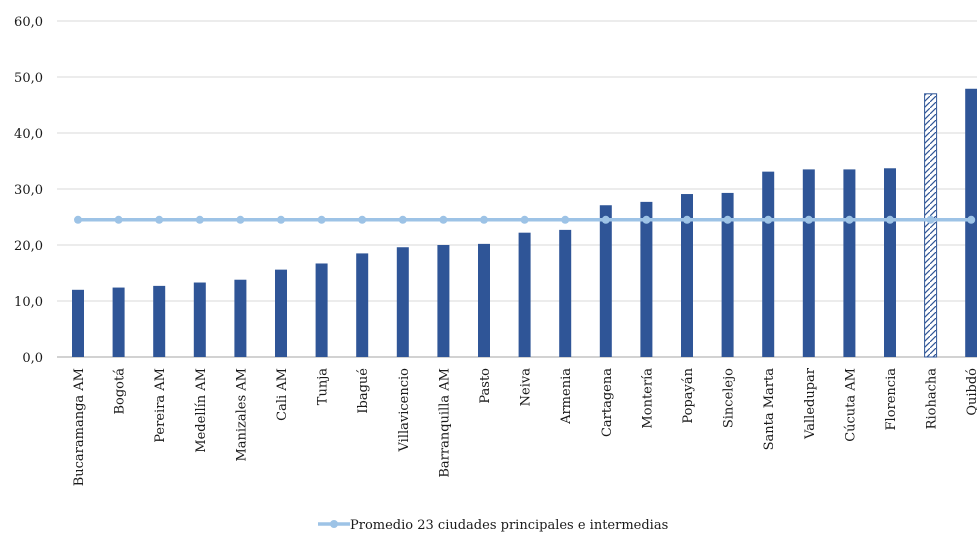 The width and height of the screenshot is (977, 533). I want to click on x-tick-label: Valledupar, so click(810, 403).